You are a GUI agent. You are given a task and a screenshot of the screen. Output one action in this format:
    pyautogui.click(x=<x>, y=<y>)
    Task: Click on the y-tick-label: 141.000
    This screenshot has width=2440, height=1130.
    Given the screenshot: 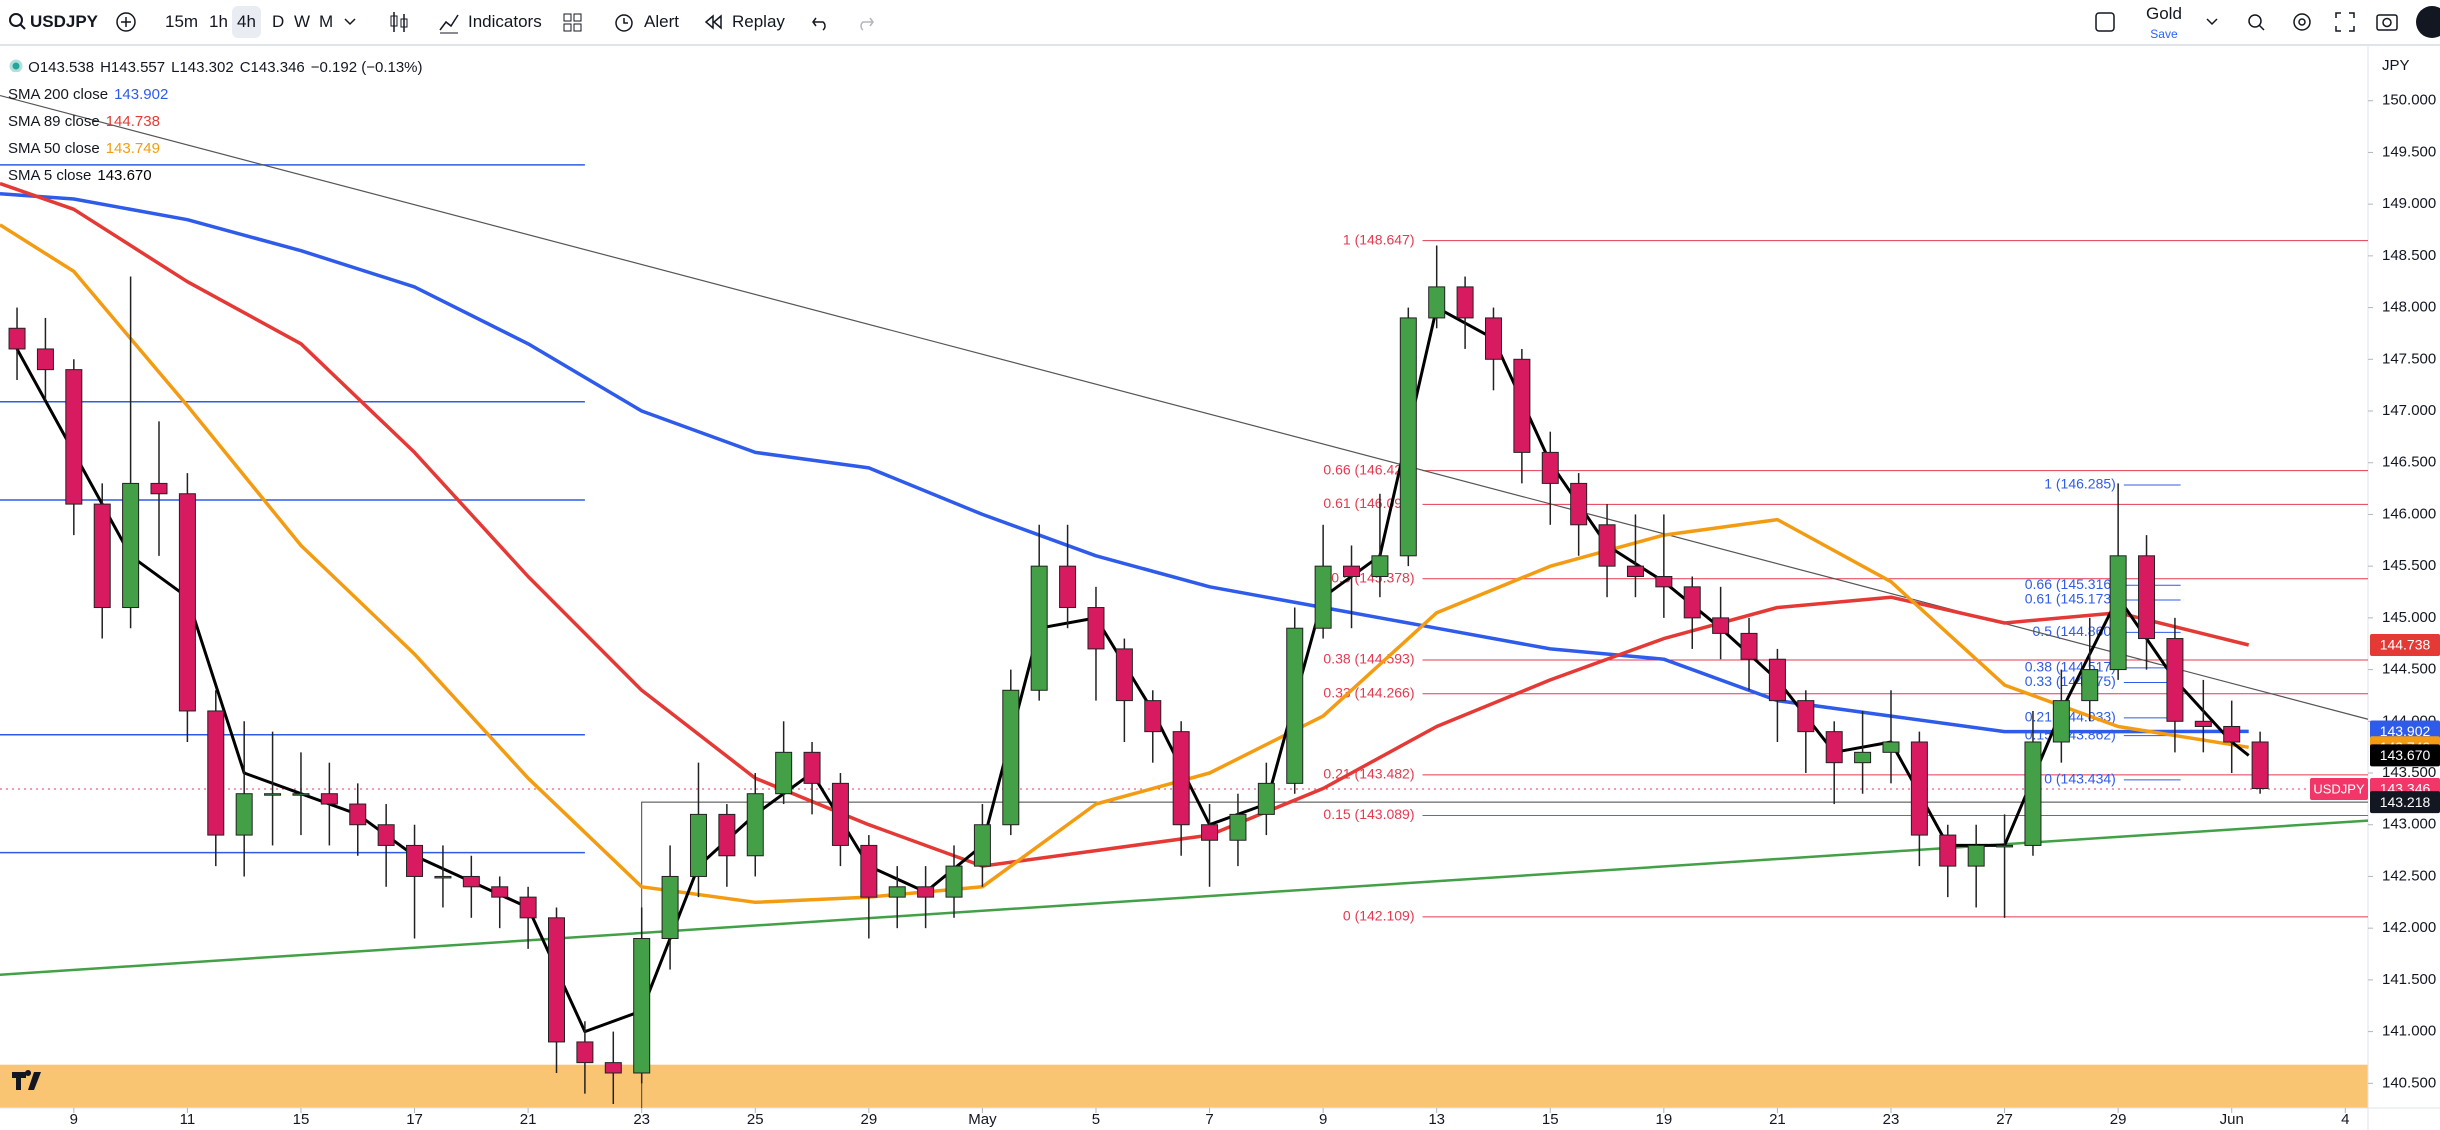 What is the action you would take?
    pyautogui.click(x=2409, y=1031)
    